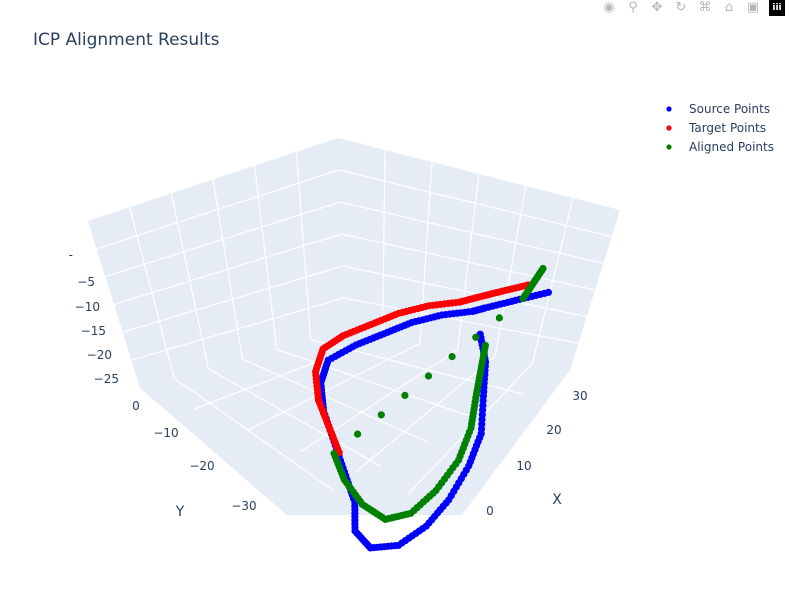 Image resolution: width=789 pixels, height=589 pixels. What do you see at coordinates (180, 512) in the screenshot?
I see `y-axis-label: Y` at bounding box center [180, 512].